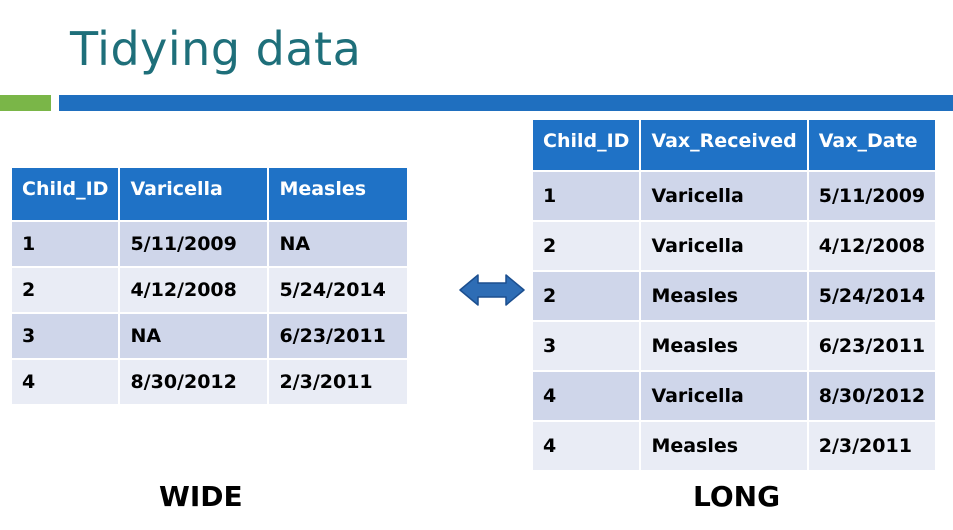  I want to click on table-row: 3 NA 6/23/2011, so click(210, 336).